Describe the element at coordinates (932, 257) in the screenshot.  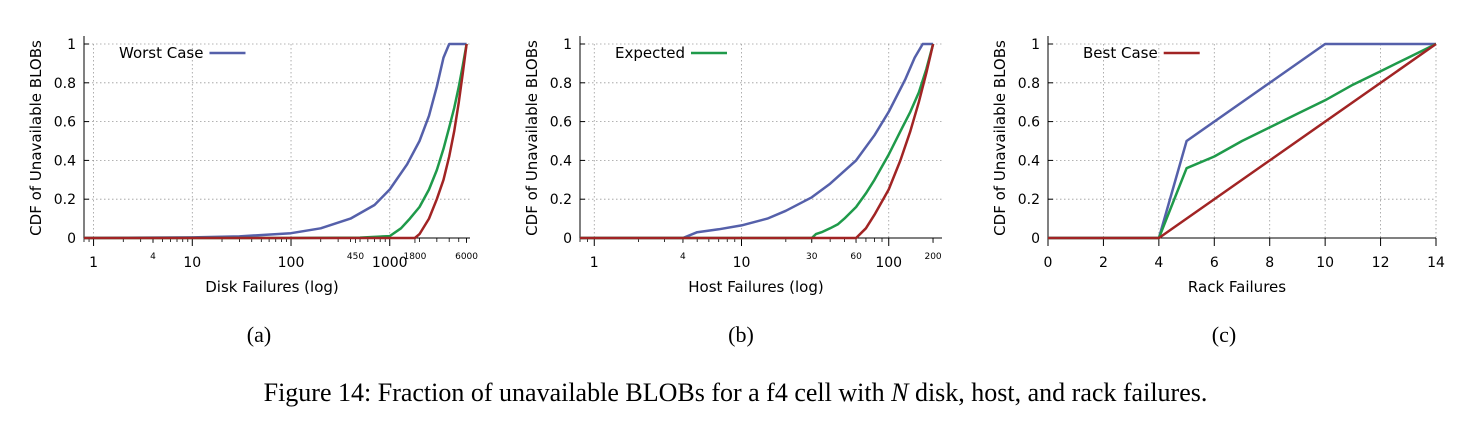
I see `x-minor-tick-label: 200` at that location.